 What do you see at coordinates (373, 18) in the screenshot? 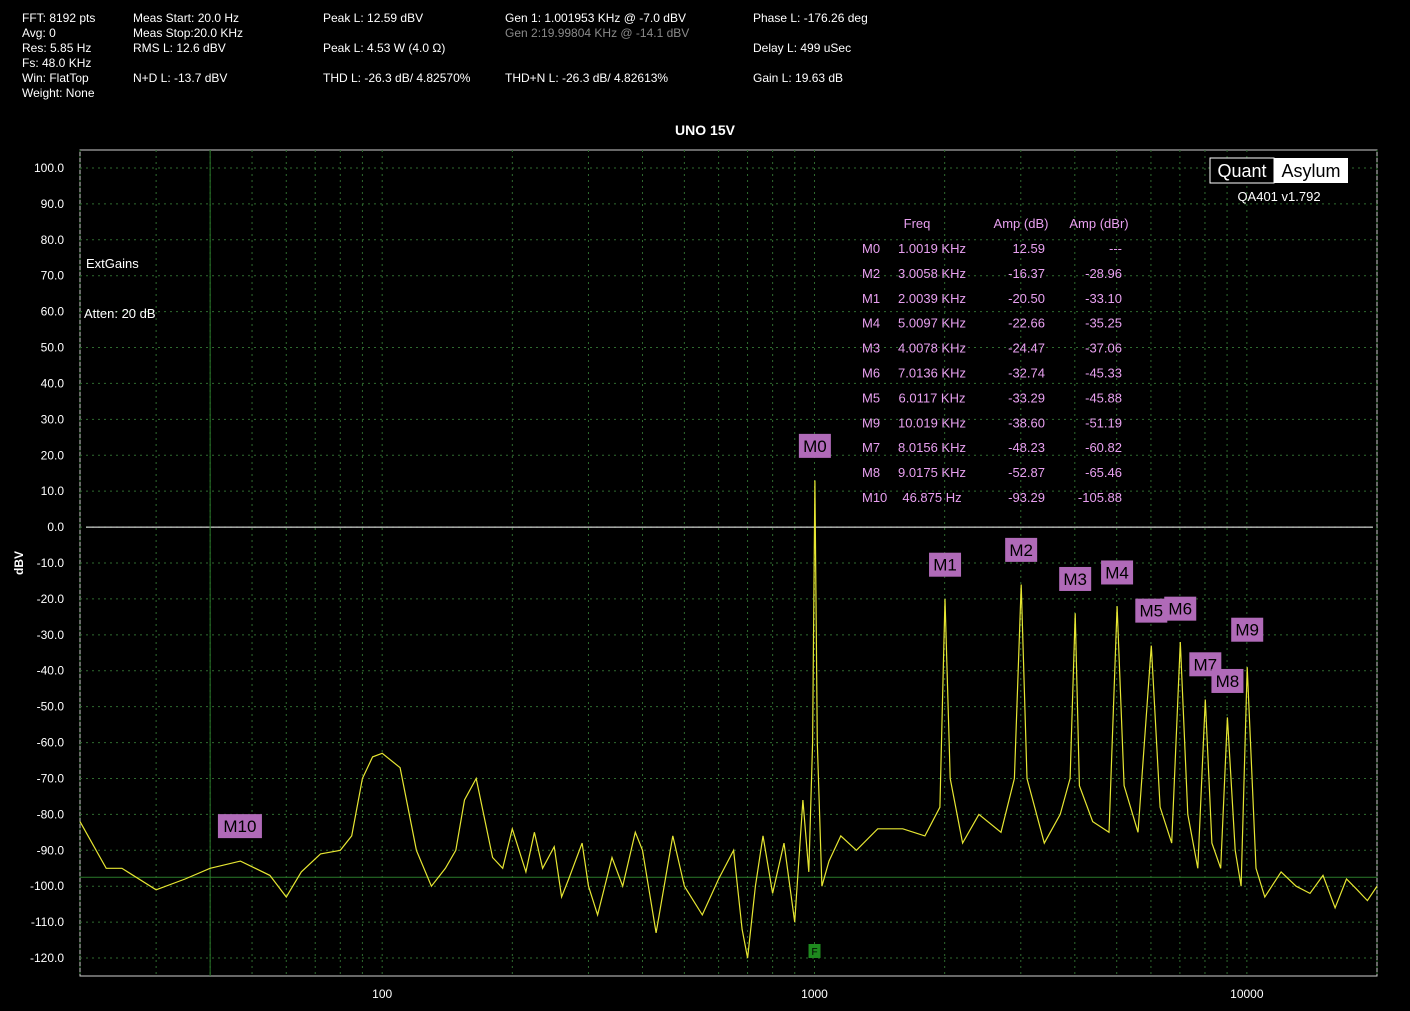
I see `peak-dbv: Peak L: 12.59 dBV` at bounding box center [373, 18].